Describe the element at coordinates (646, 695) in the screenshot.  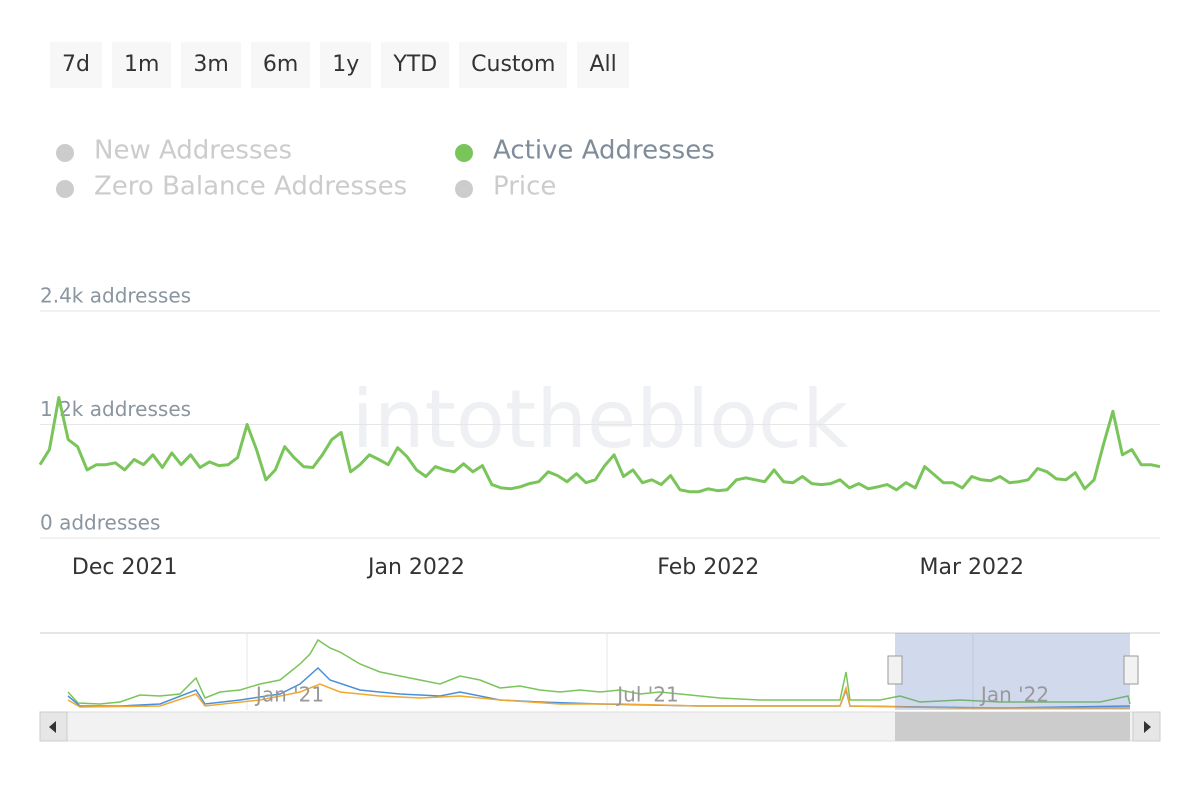
I see `navigator-label: Jul '21` at that location.